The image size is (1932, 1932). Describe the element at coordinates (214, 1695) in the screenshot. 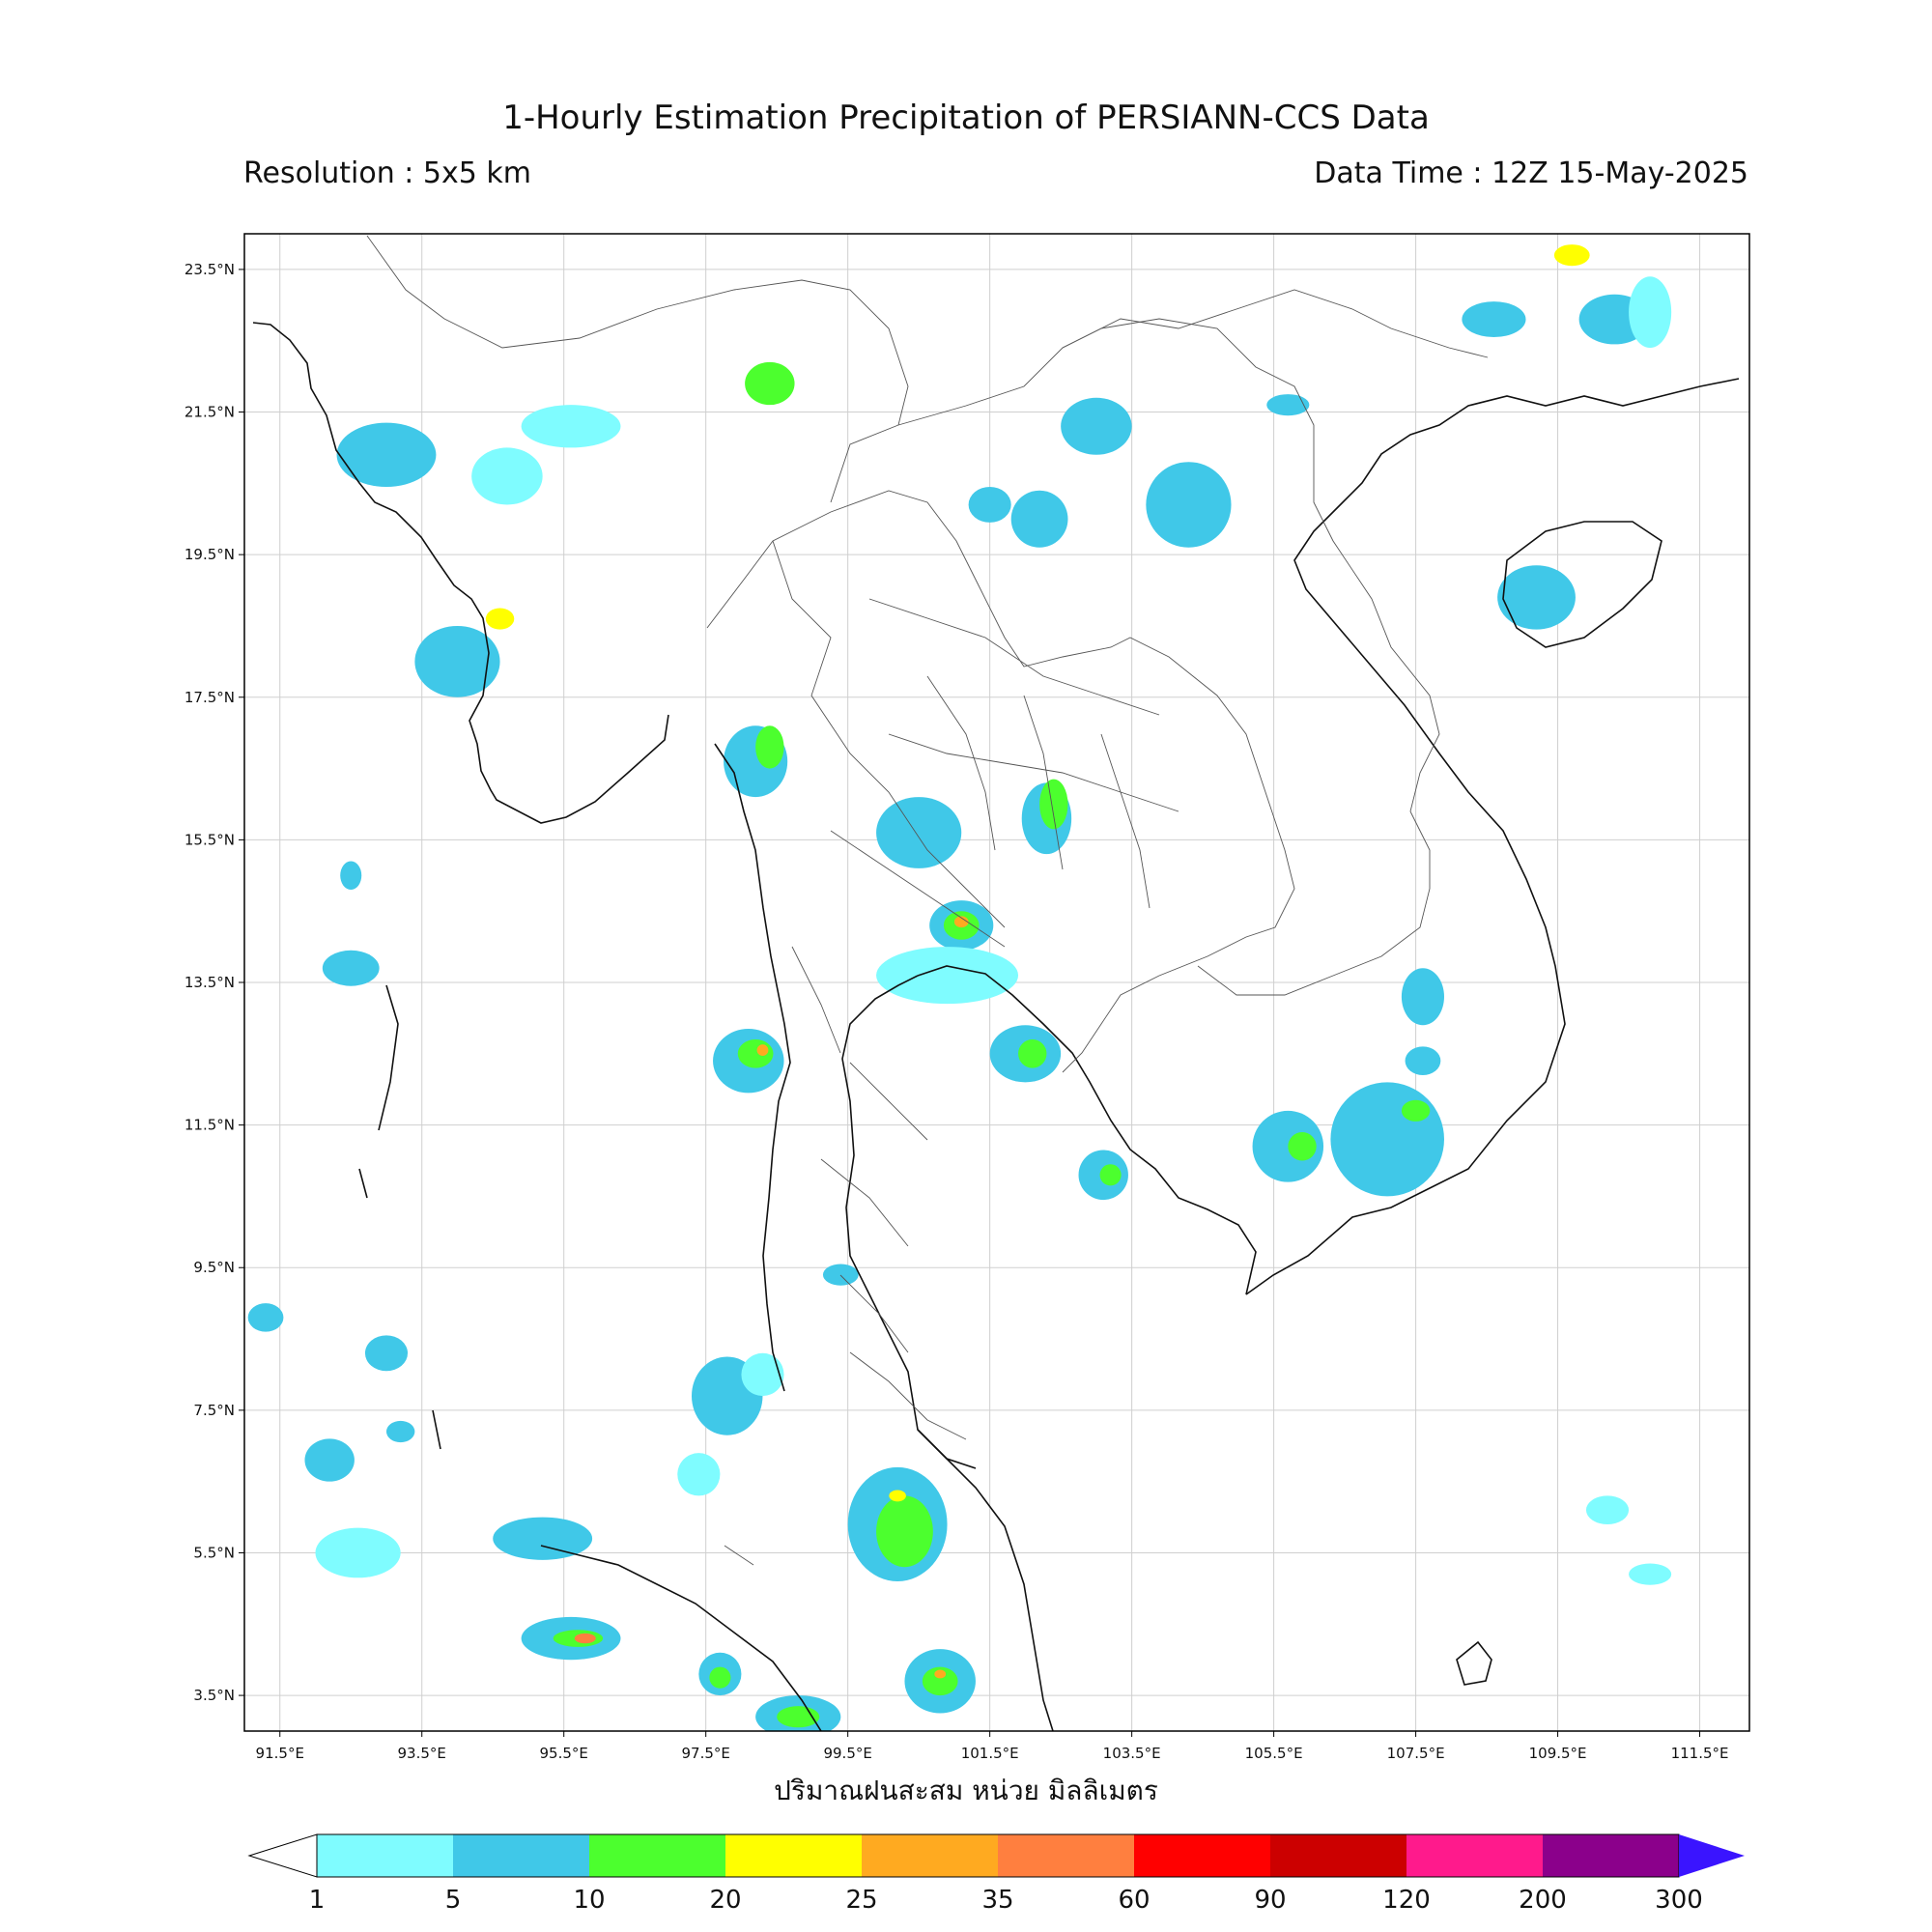

I see `lat-tick-label: 3.5°N` at that location.